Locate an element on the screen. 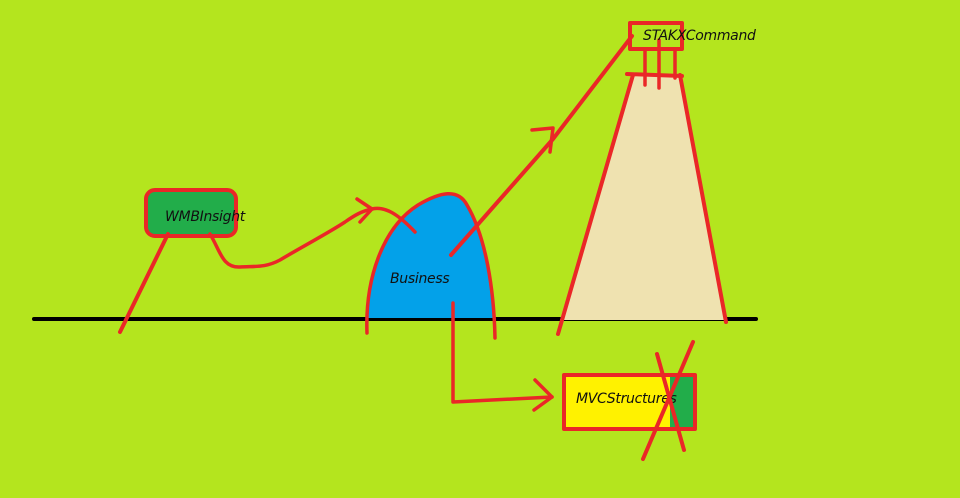  business-label: Business is located at coordinates (419, 279).